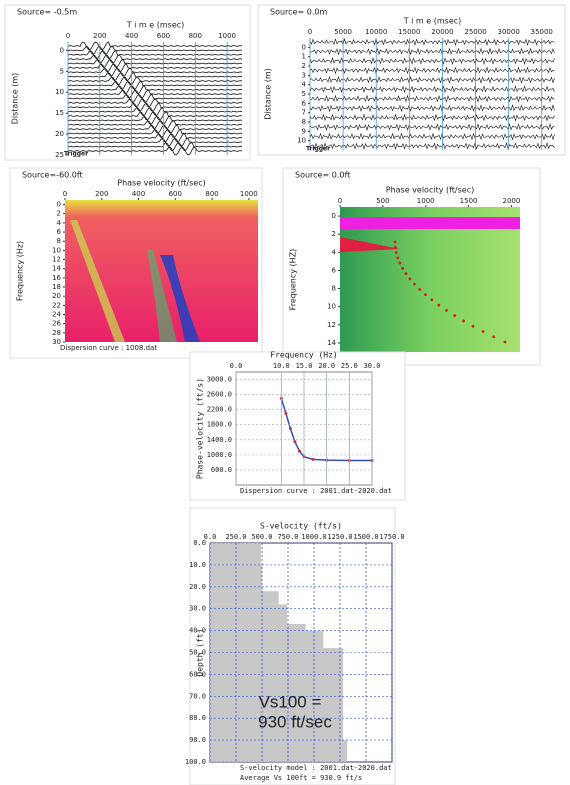 This screenshot has height=785, width=570. I want to click on y-axis-label: Frequency (HZ), so click(293, 280).